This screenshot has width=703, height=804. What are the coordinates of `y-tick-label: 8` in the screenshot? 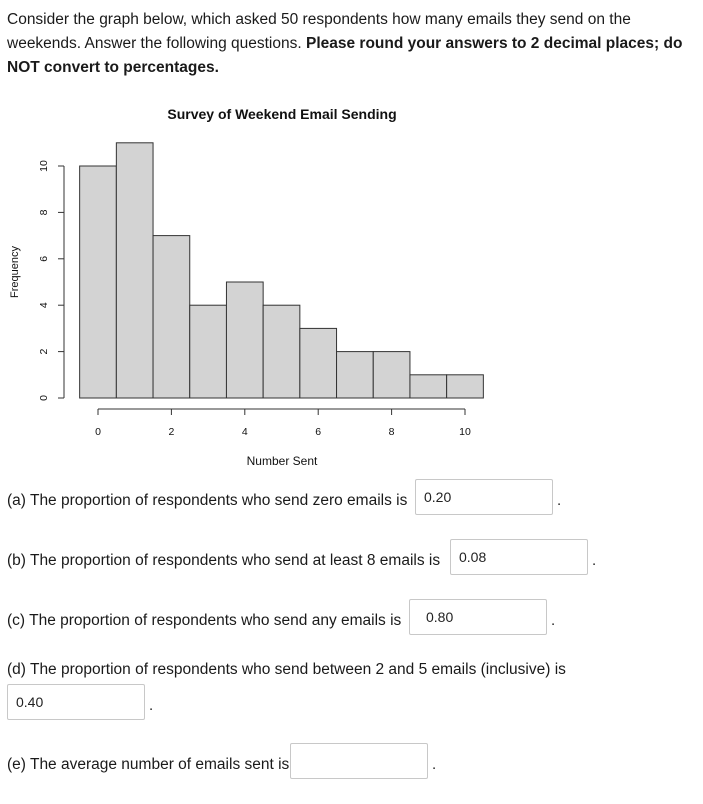 It's located at (44, 212).